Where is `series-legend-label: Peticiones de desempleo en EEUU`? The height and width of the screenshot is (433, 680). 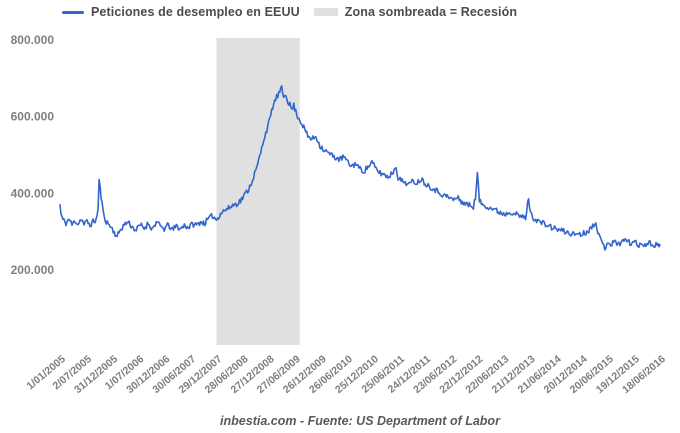 series-legend-label: Peticiones de desempleo en EEUU is located at coordinates (195, 12).